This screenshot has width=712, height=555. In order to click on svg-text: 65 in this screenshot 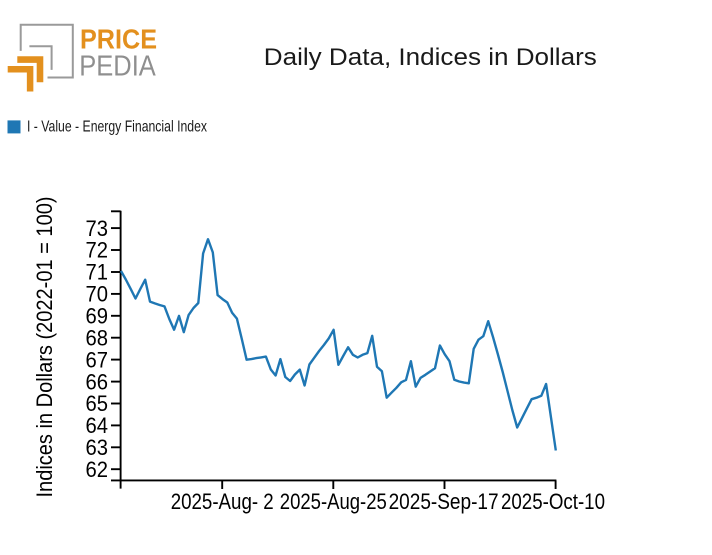, I will do `click(97, 403)`.